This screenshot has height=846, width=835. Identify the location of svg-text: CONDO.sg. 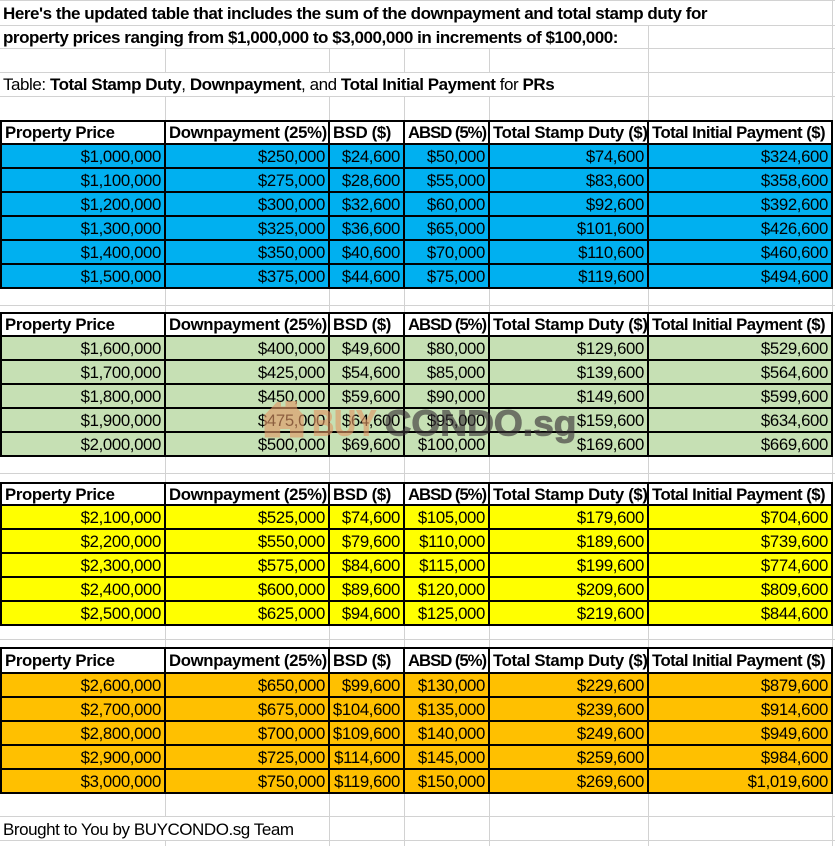
(481, 423).